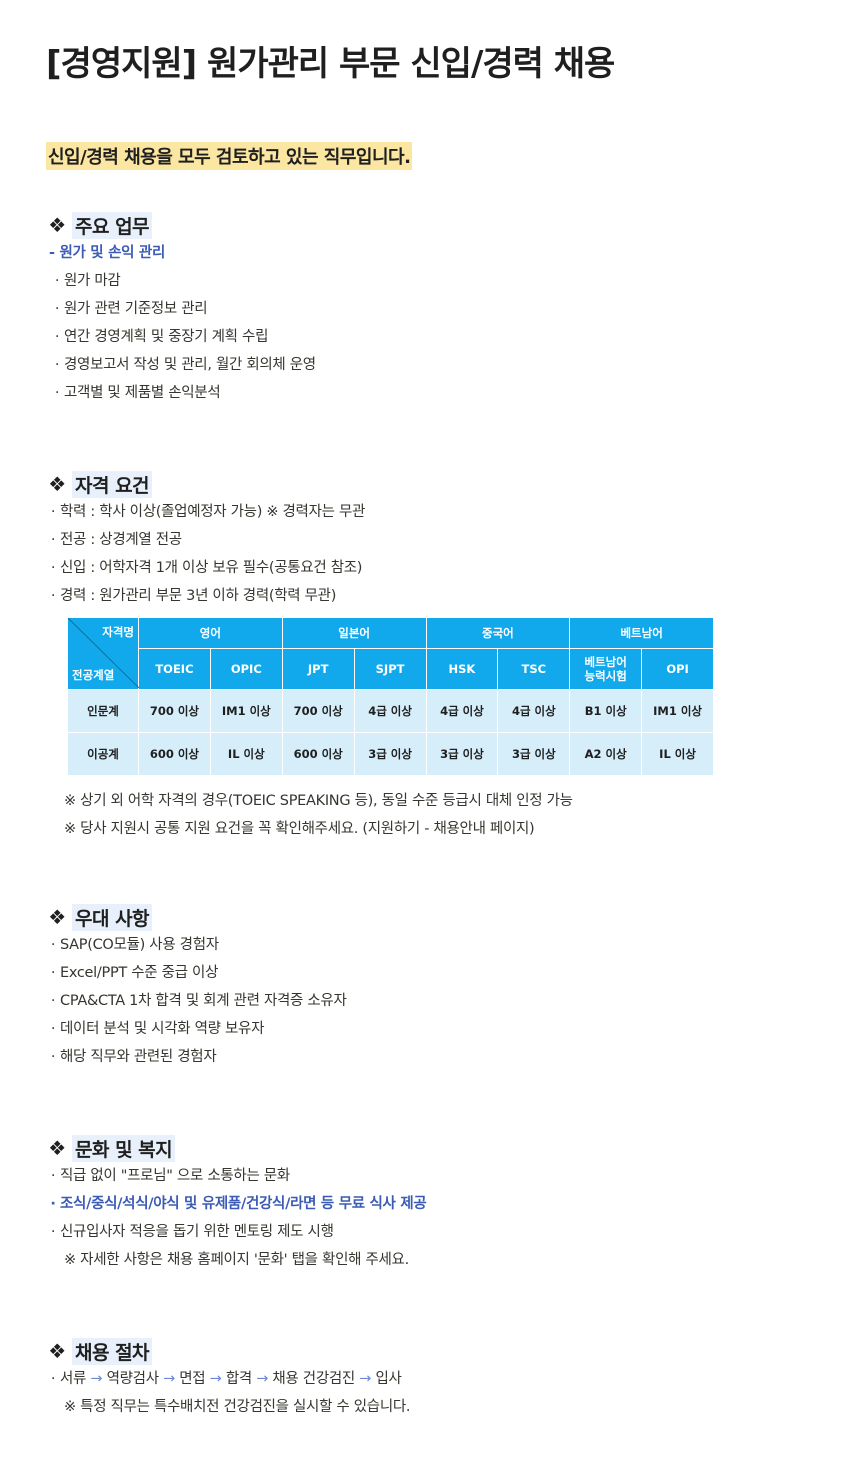  Describe the element at coordinates (103, 754) in the screenshot. I see `row-header: 이공계` at that location.